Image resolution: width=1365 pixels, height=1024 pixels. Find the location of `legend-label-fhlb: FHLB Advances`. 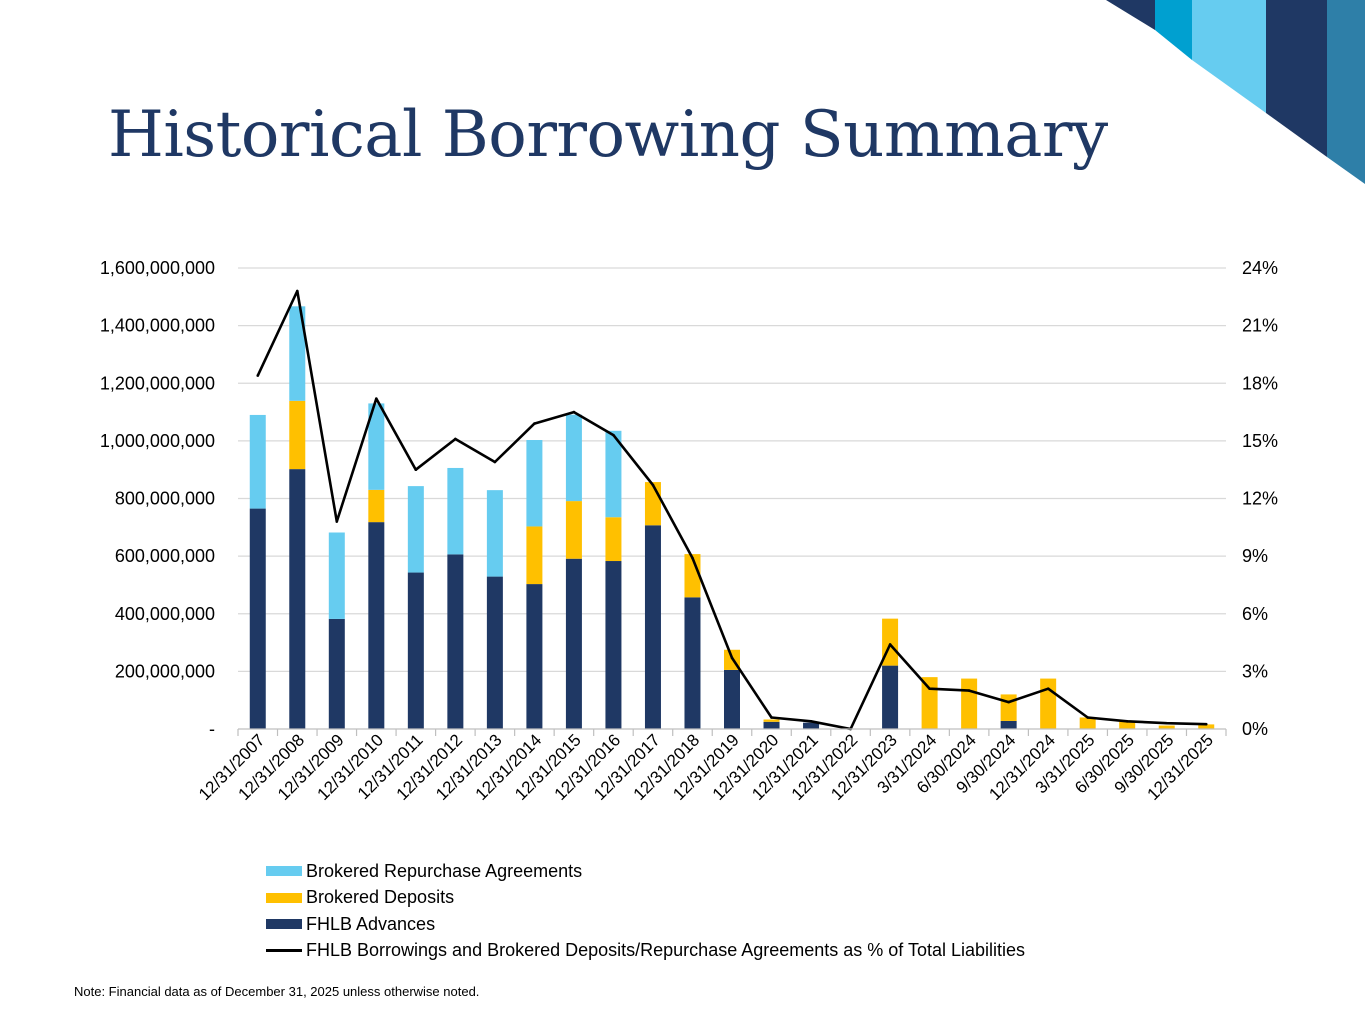

legend-label-fhlb: FHLB Advances is located at coordinates (371, 923).